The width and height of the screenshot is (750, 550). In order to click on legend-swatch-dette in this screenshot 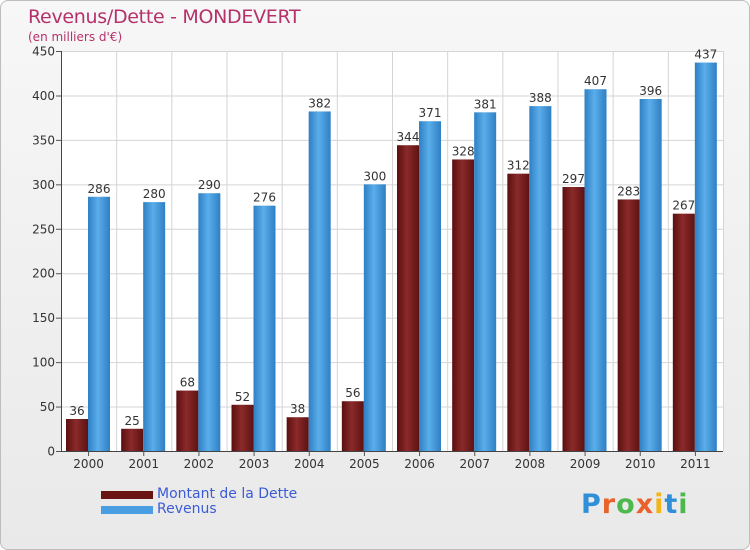, I will do `click(127, 494)`.